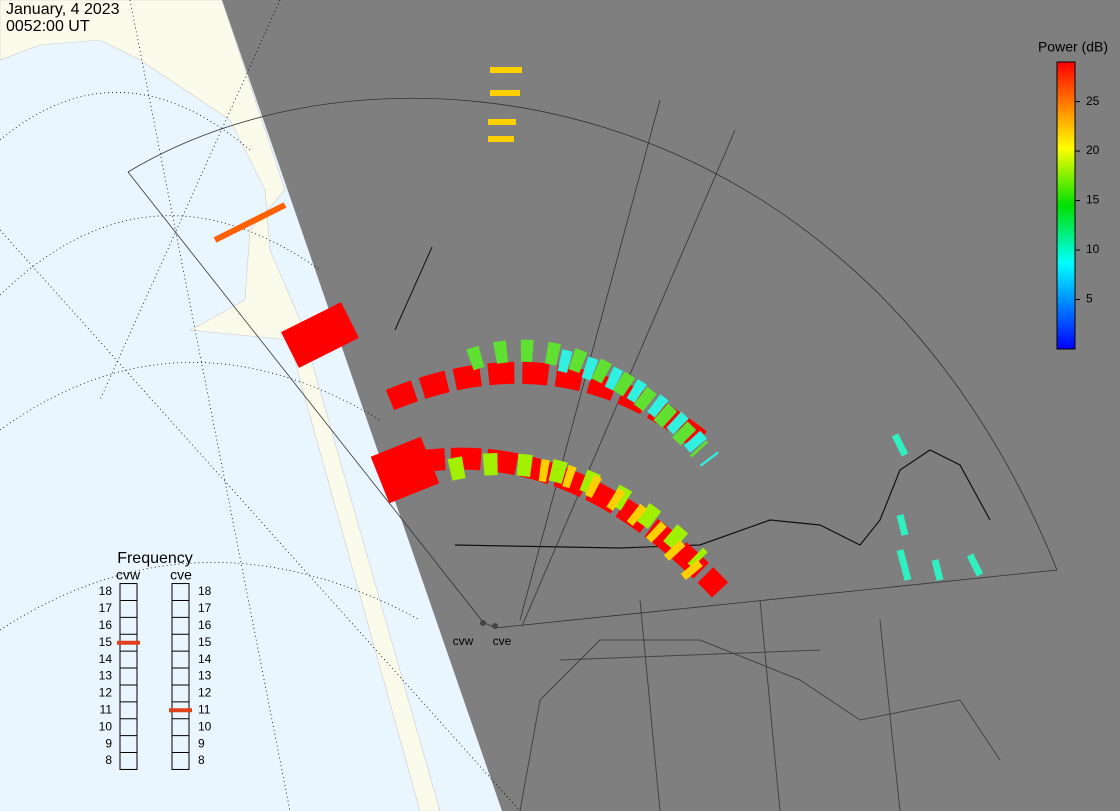  What do you see at coordinates (463, 641) in the screenshot?
I see `radar-label: cvw` at bounding box center [463, 641].